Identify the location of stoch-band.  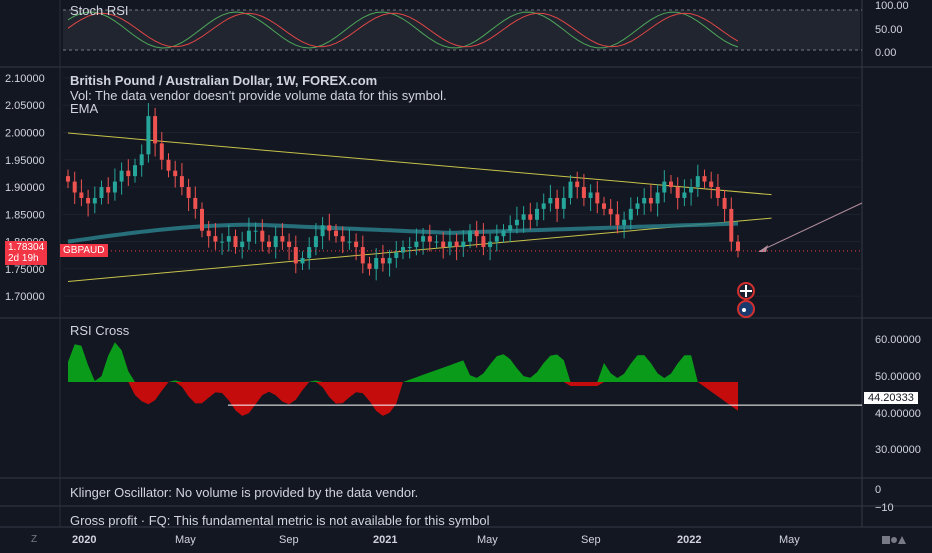
(461, 30).